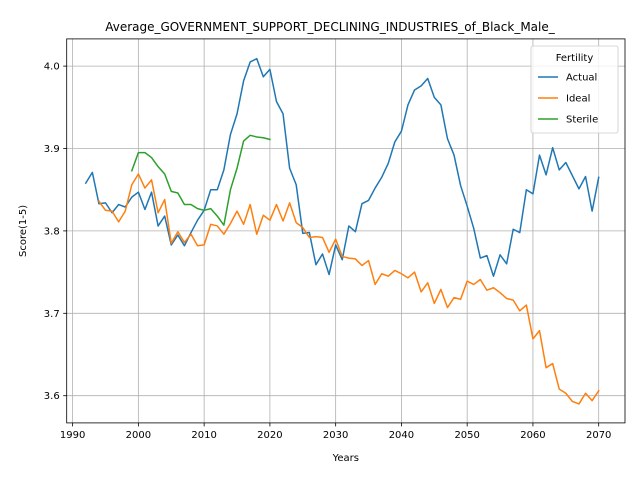 This screenshot has width=640, height=480. Describe the element at coordinates (345, 458) in the screenshot. I see `x-axis-label: Years` at that location.